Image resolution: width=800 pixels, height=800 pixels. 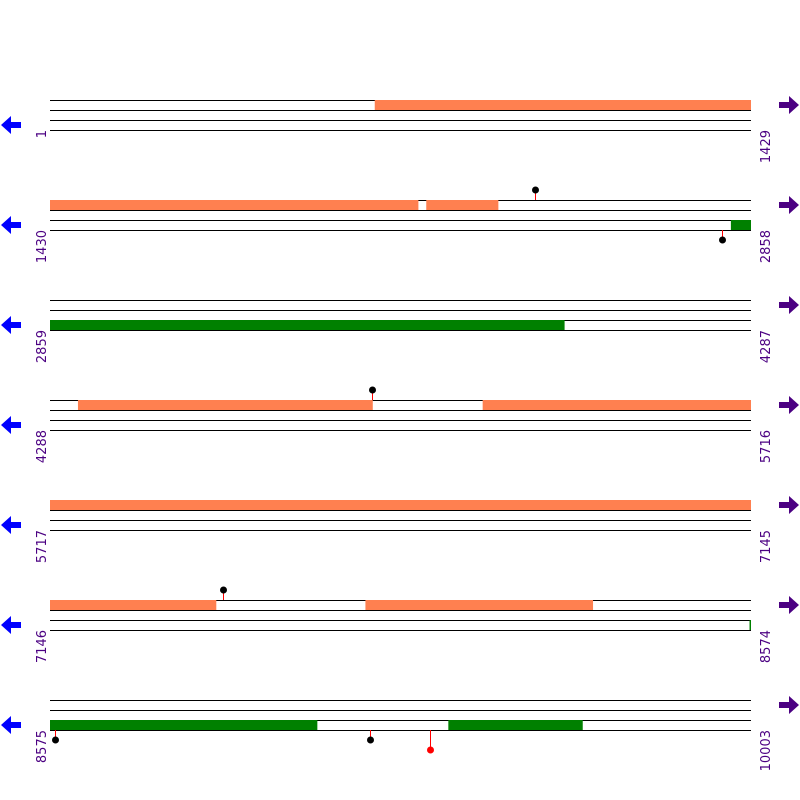 What do you see at coordinates (766, 750) in the screenshot?
I see `end-position-label: 10003` at bounding box center [766, 750].